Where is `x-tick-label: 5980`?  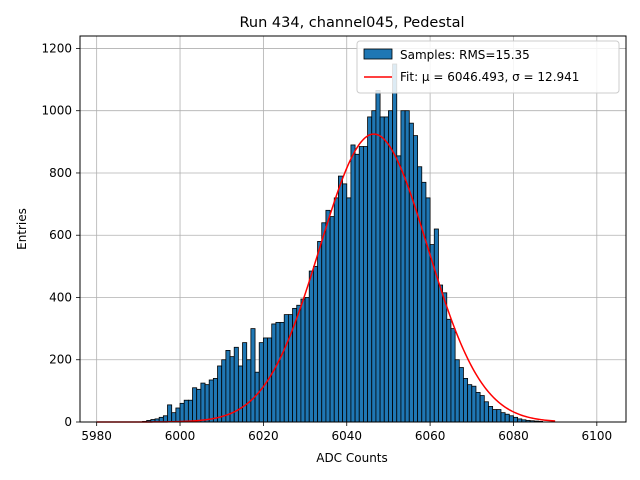 x-tick-label: 5980 is located at coordinates (96, 436).